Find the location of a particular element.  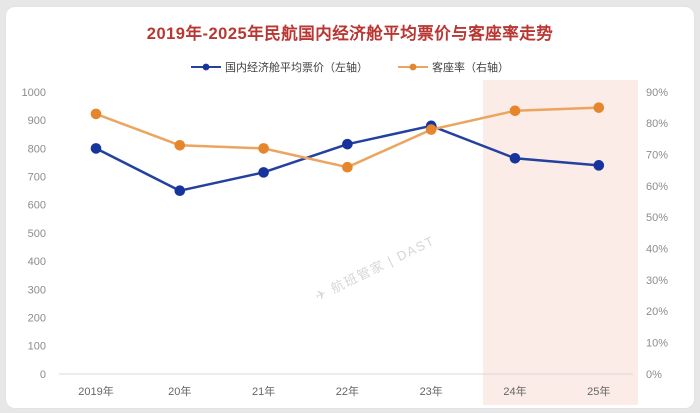

y-axis-right-label: 20% is located at coordinates (657, 312).